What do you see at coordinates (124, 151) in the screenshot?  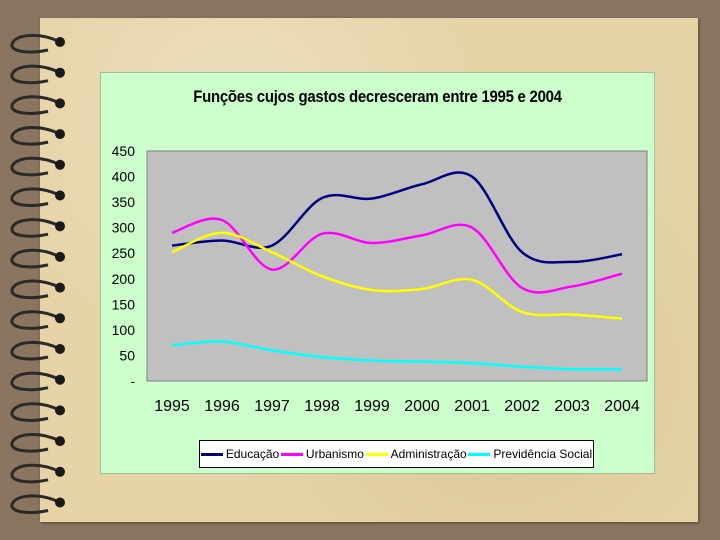 I see `y-tick-label: 450` at bounding box center [124, 151].